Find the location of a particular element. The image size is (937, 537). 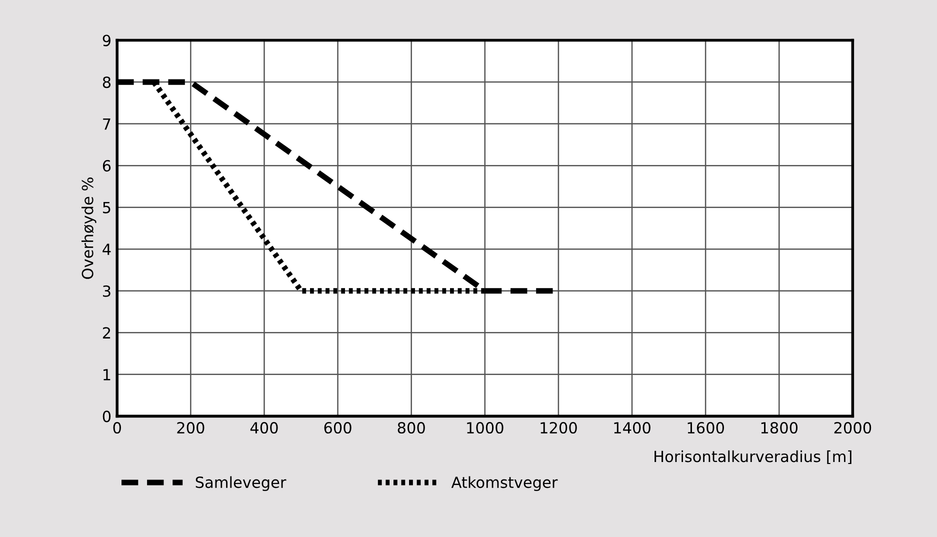

x-tick-label: 1400 is located at coordinates (632, 428).